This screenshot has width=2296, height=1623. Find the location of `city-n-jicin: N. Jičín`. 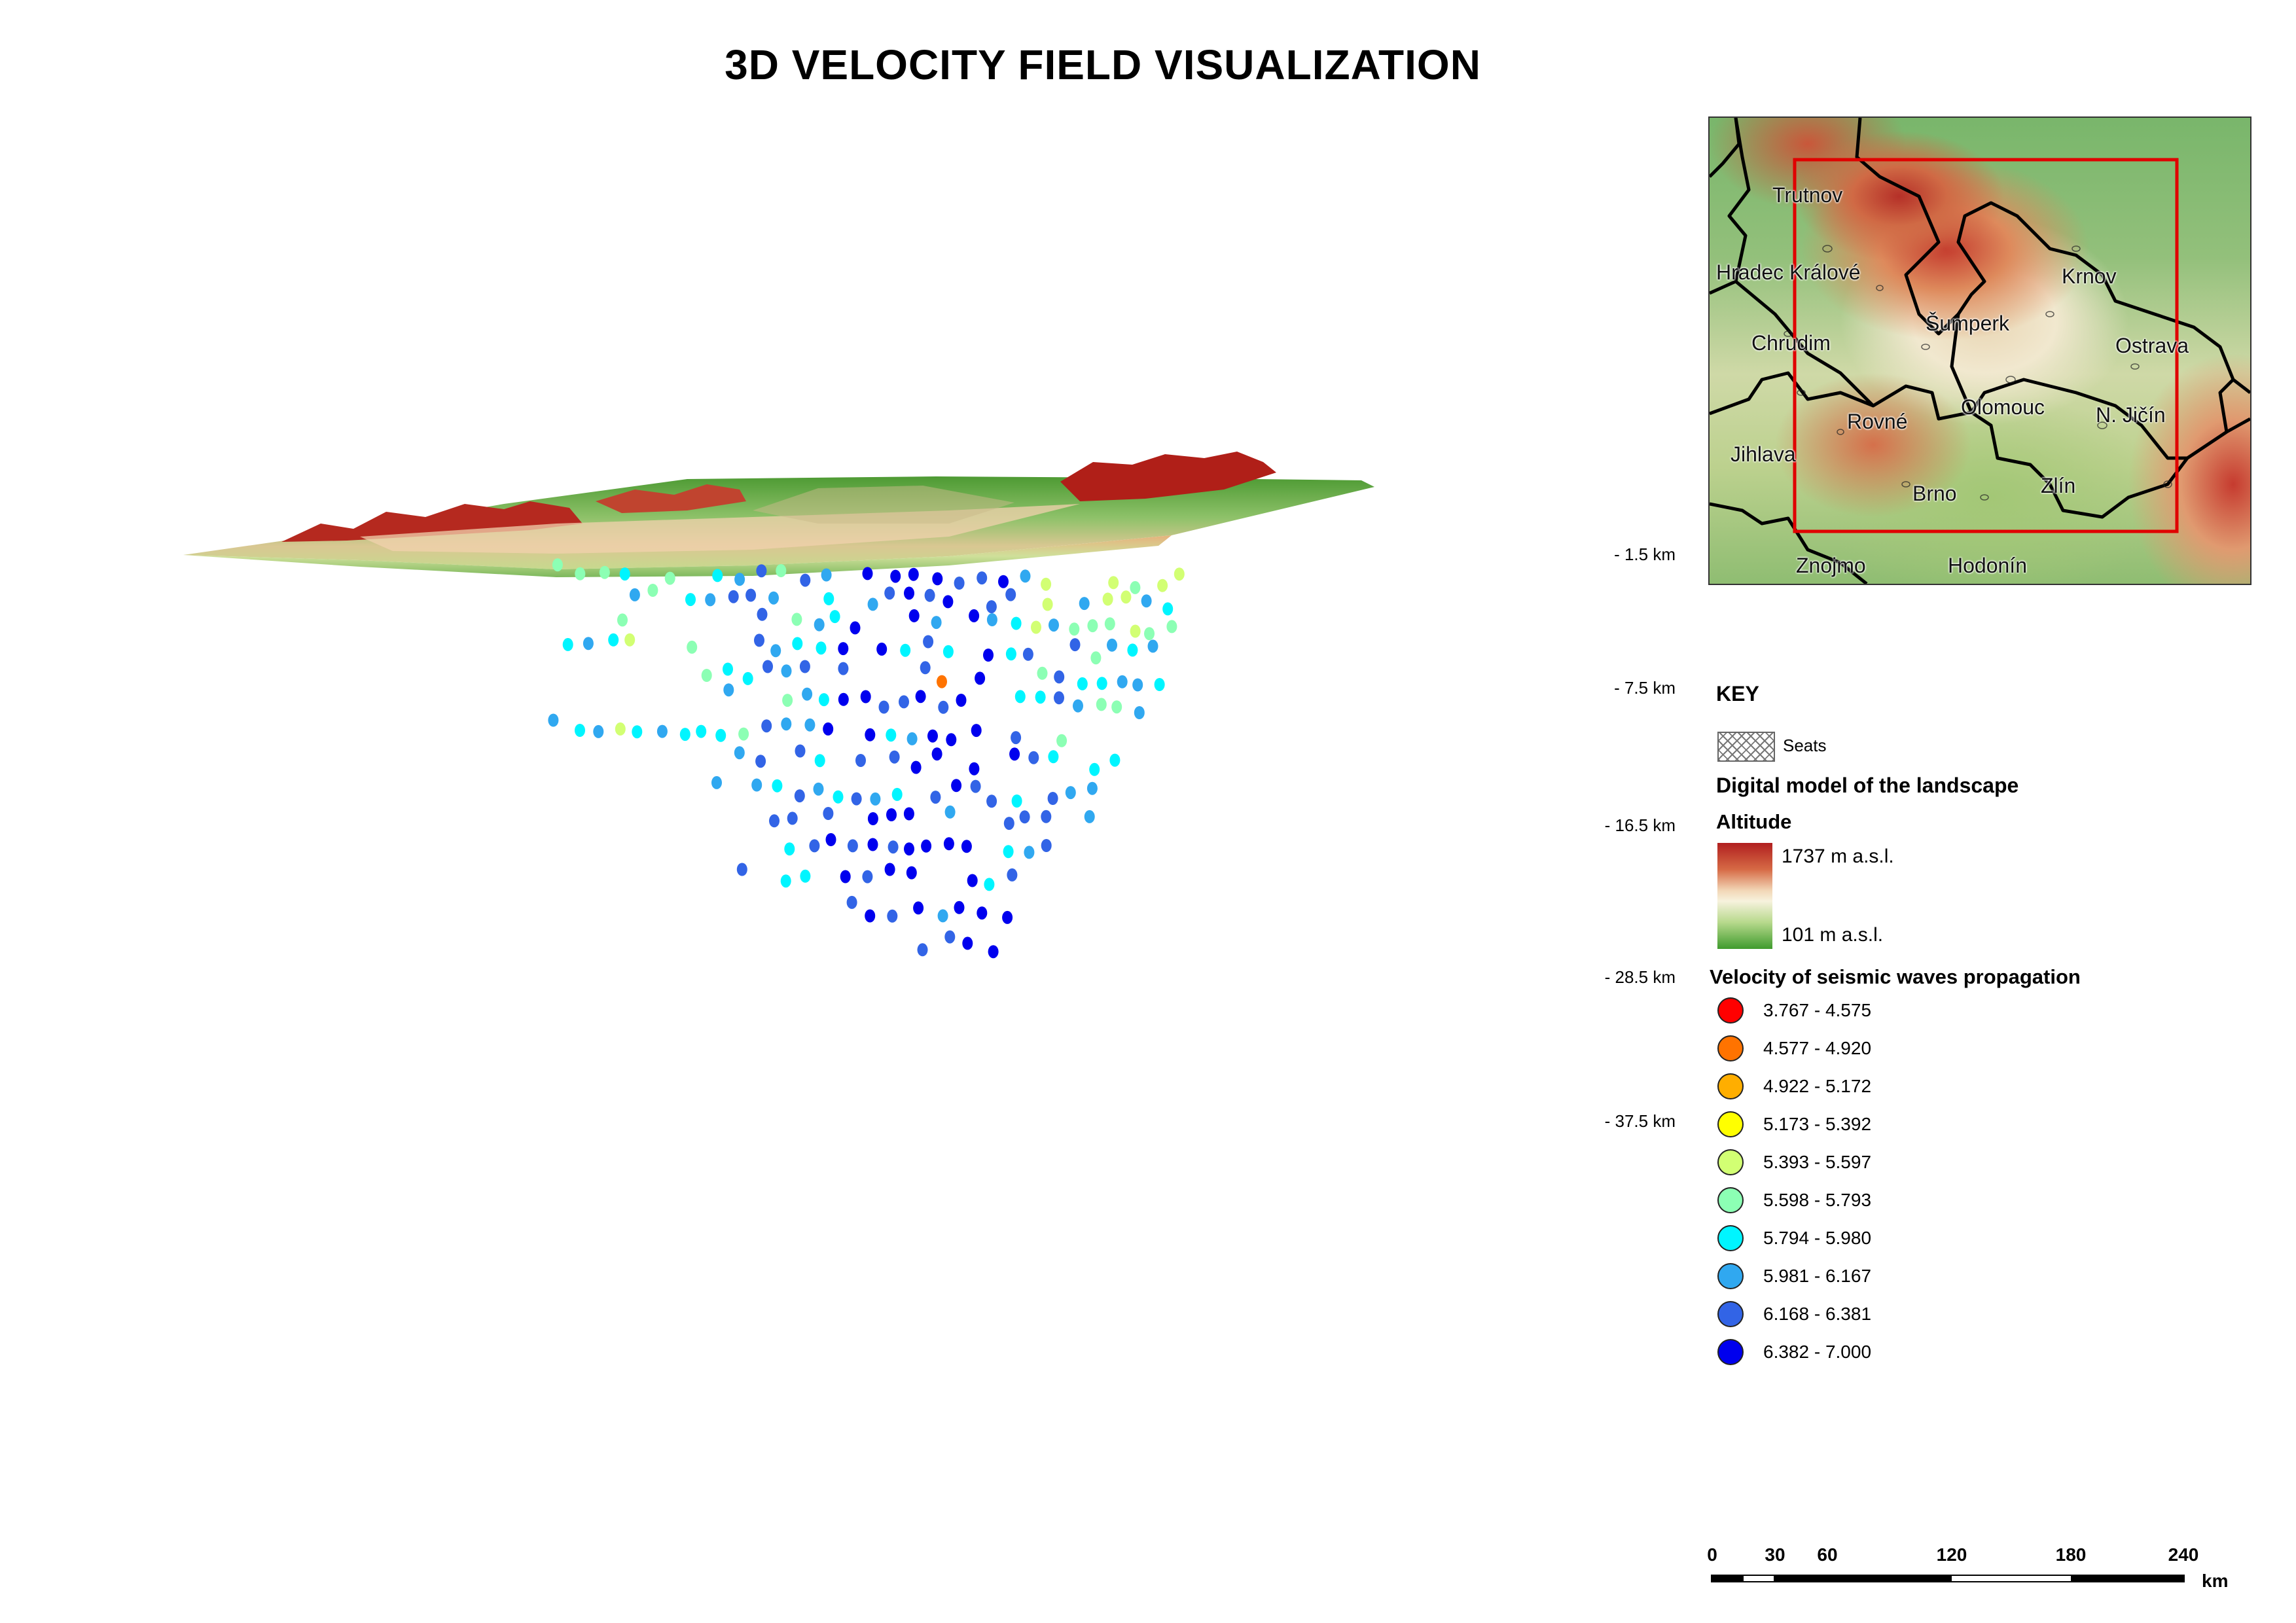

city-n-jicin: N. Jičín is located at coordinates (2131, 415).